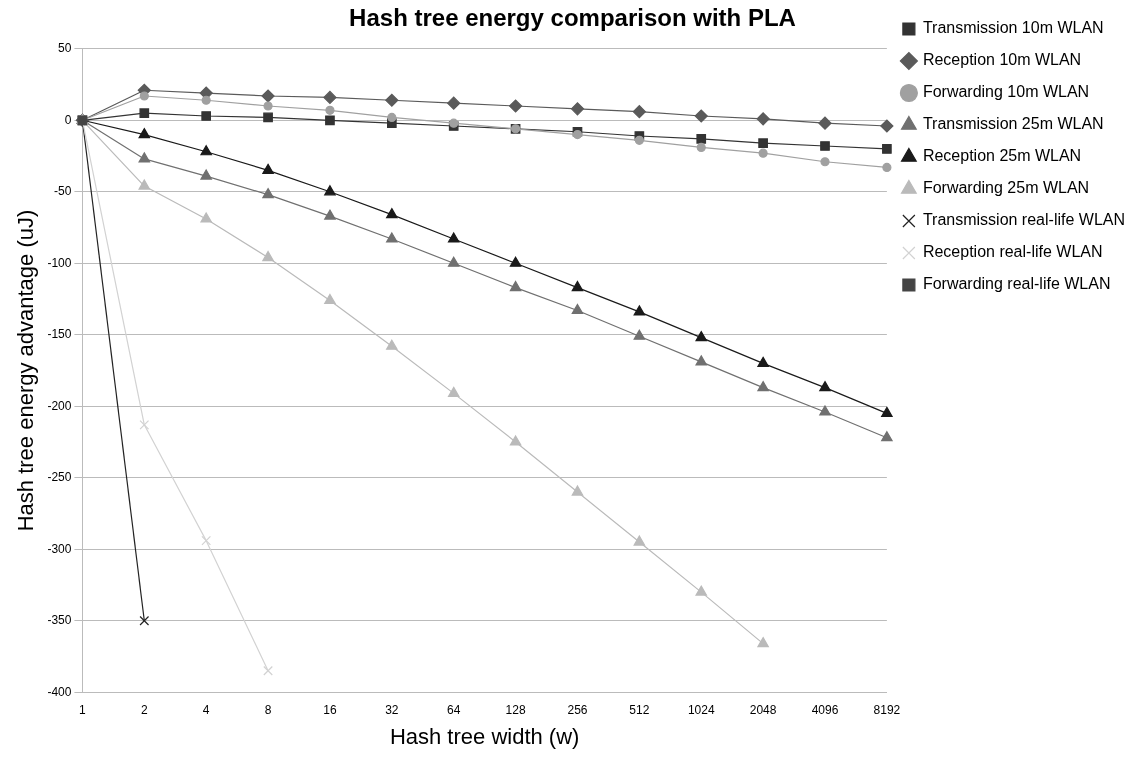  I want to click on y-tick-label: -400, so click(59, 691).